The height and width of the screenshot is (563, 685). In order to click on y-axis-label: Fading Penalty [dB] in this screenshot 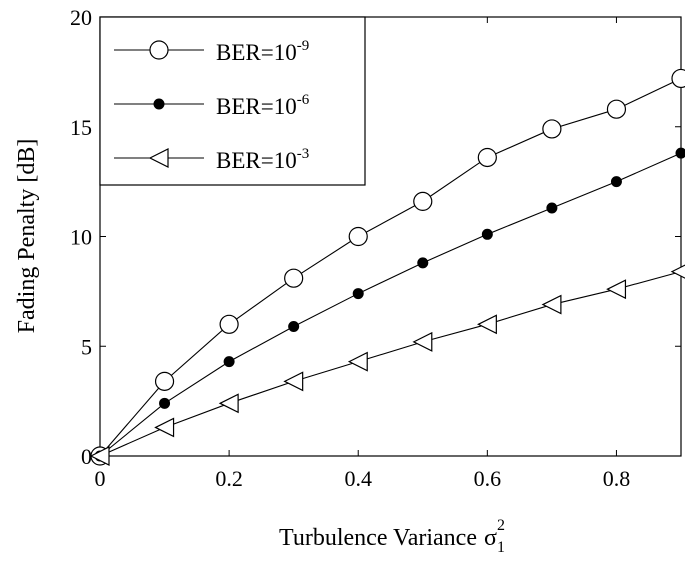, I will do `click(27, 236)`.